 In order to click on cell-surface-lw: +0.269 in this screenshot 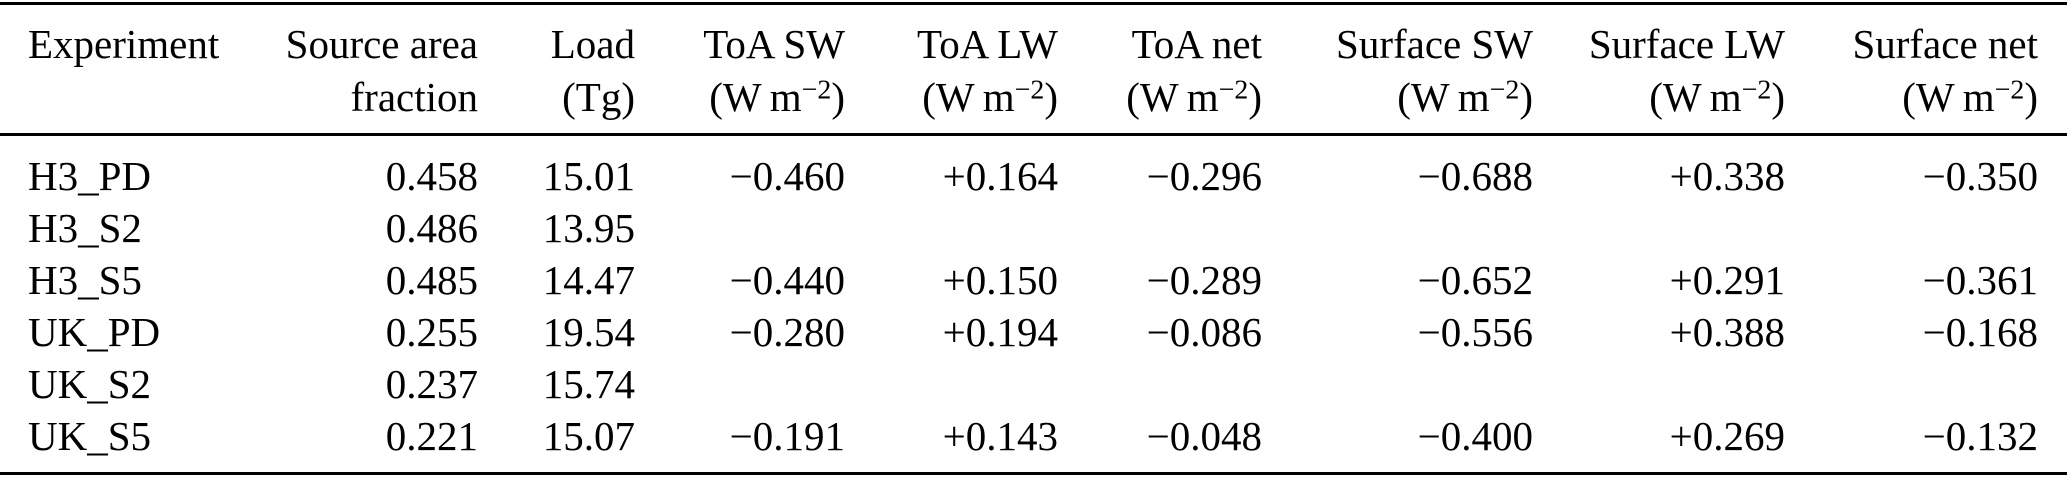, I will do `click(1727, 436)`.